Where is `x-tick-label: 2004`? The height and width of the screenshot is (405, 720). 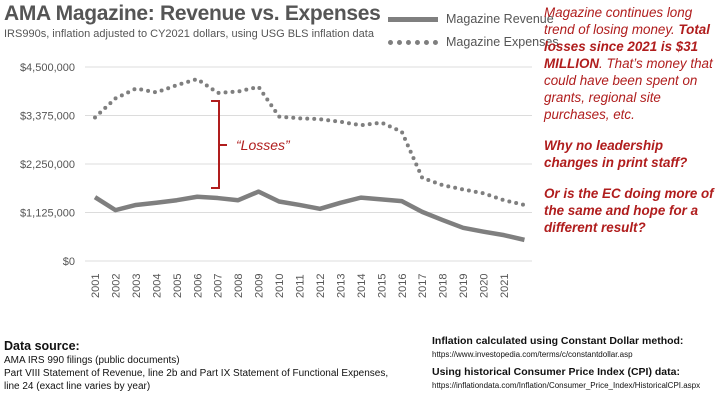 x-tick-label: 2004 is located at coordinates (157, 286).